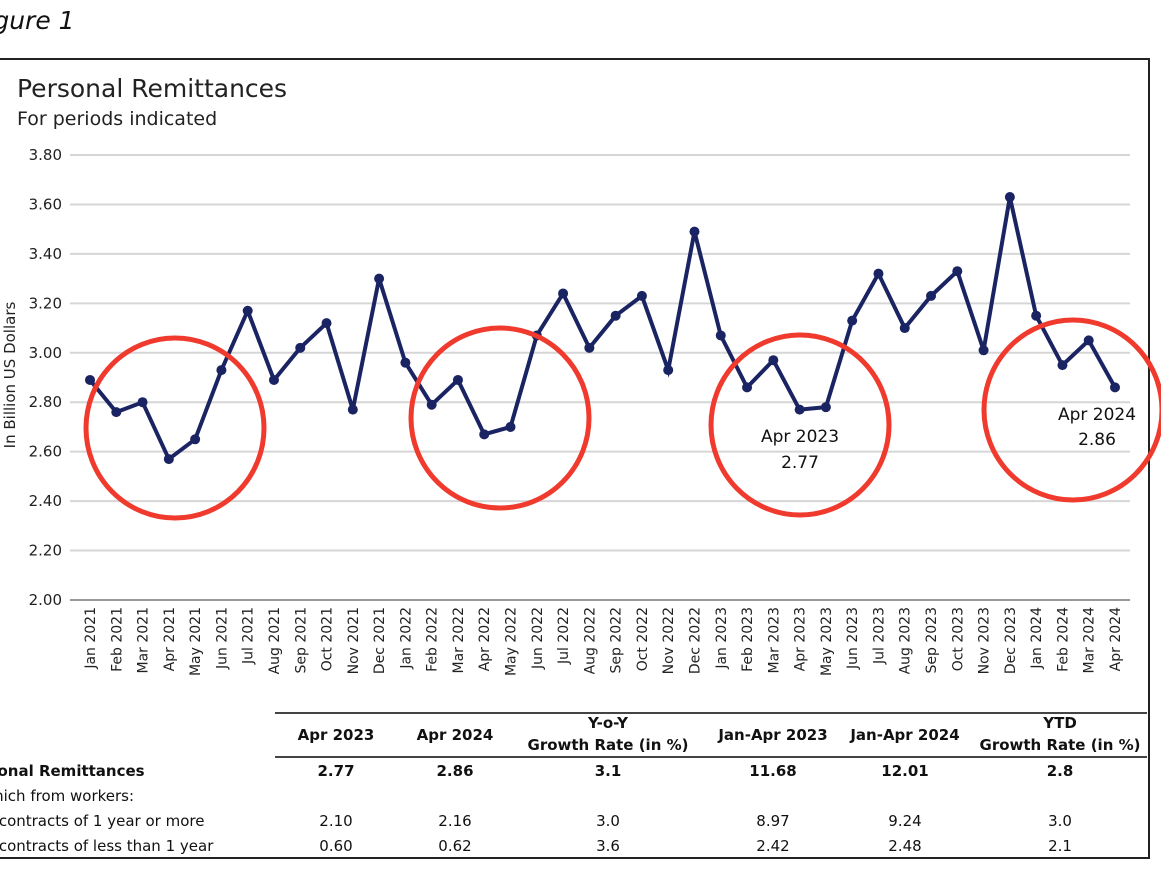 The width and height of the screenshot is (1161, 871). Describe the element at coordinates (748, 639) in the screenshot. I see `x-tick-label: Feb 2023` at that location.